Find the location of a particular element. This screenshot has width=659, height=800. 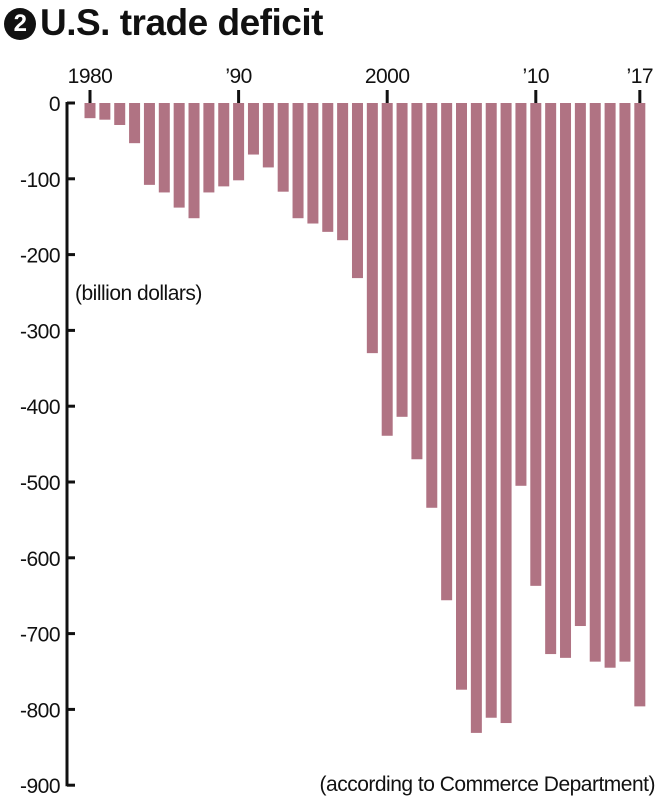

bar-1983 is located at coordinates (135, 123).